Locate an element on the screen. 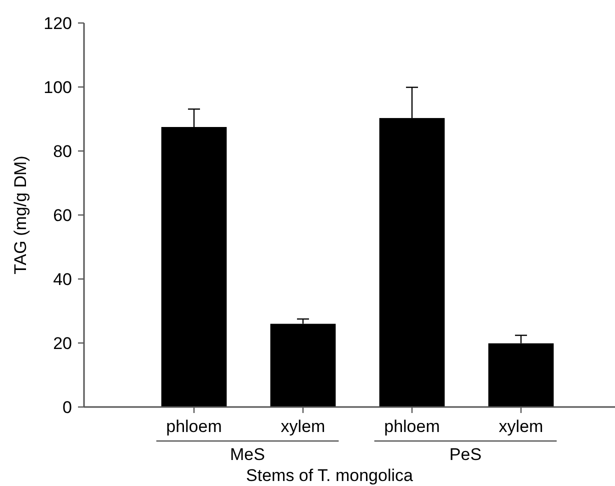 This screenshot has width=615, height=486. bar is located at coordinates (303, 365).